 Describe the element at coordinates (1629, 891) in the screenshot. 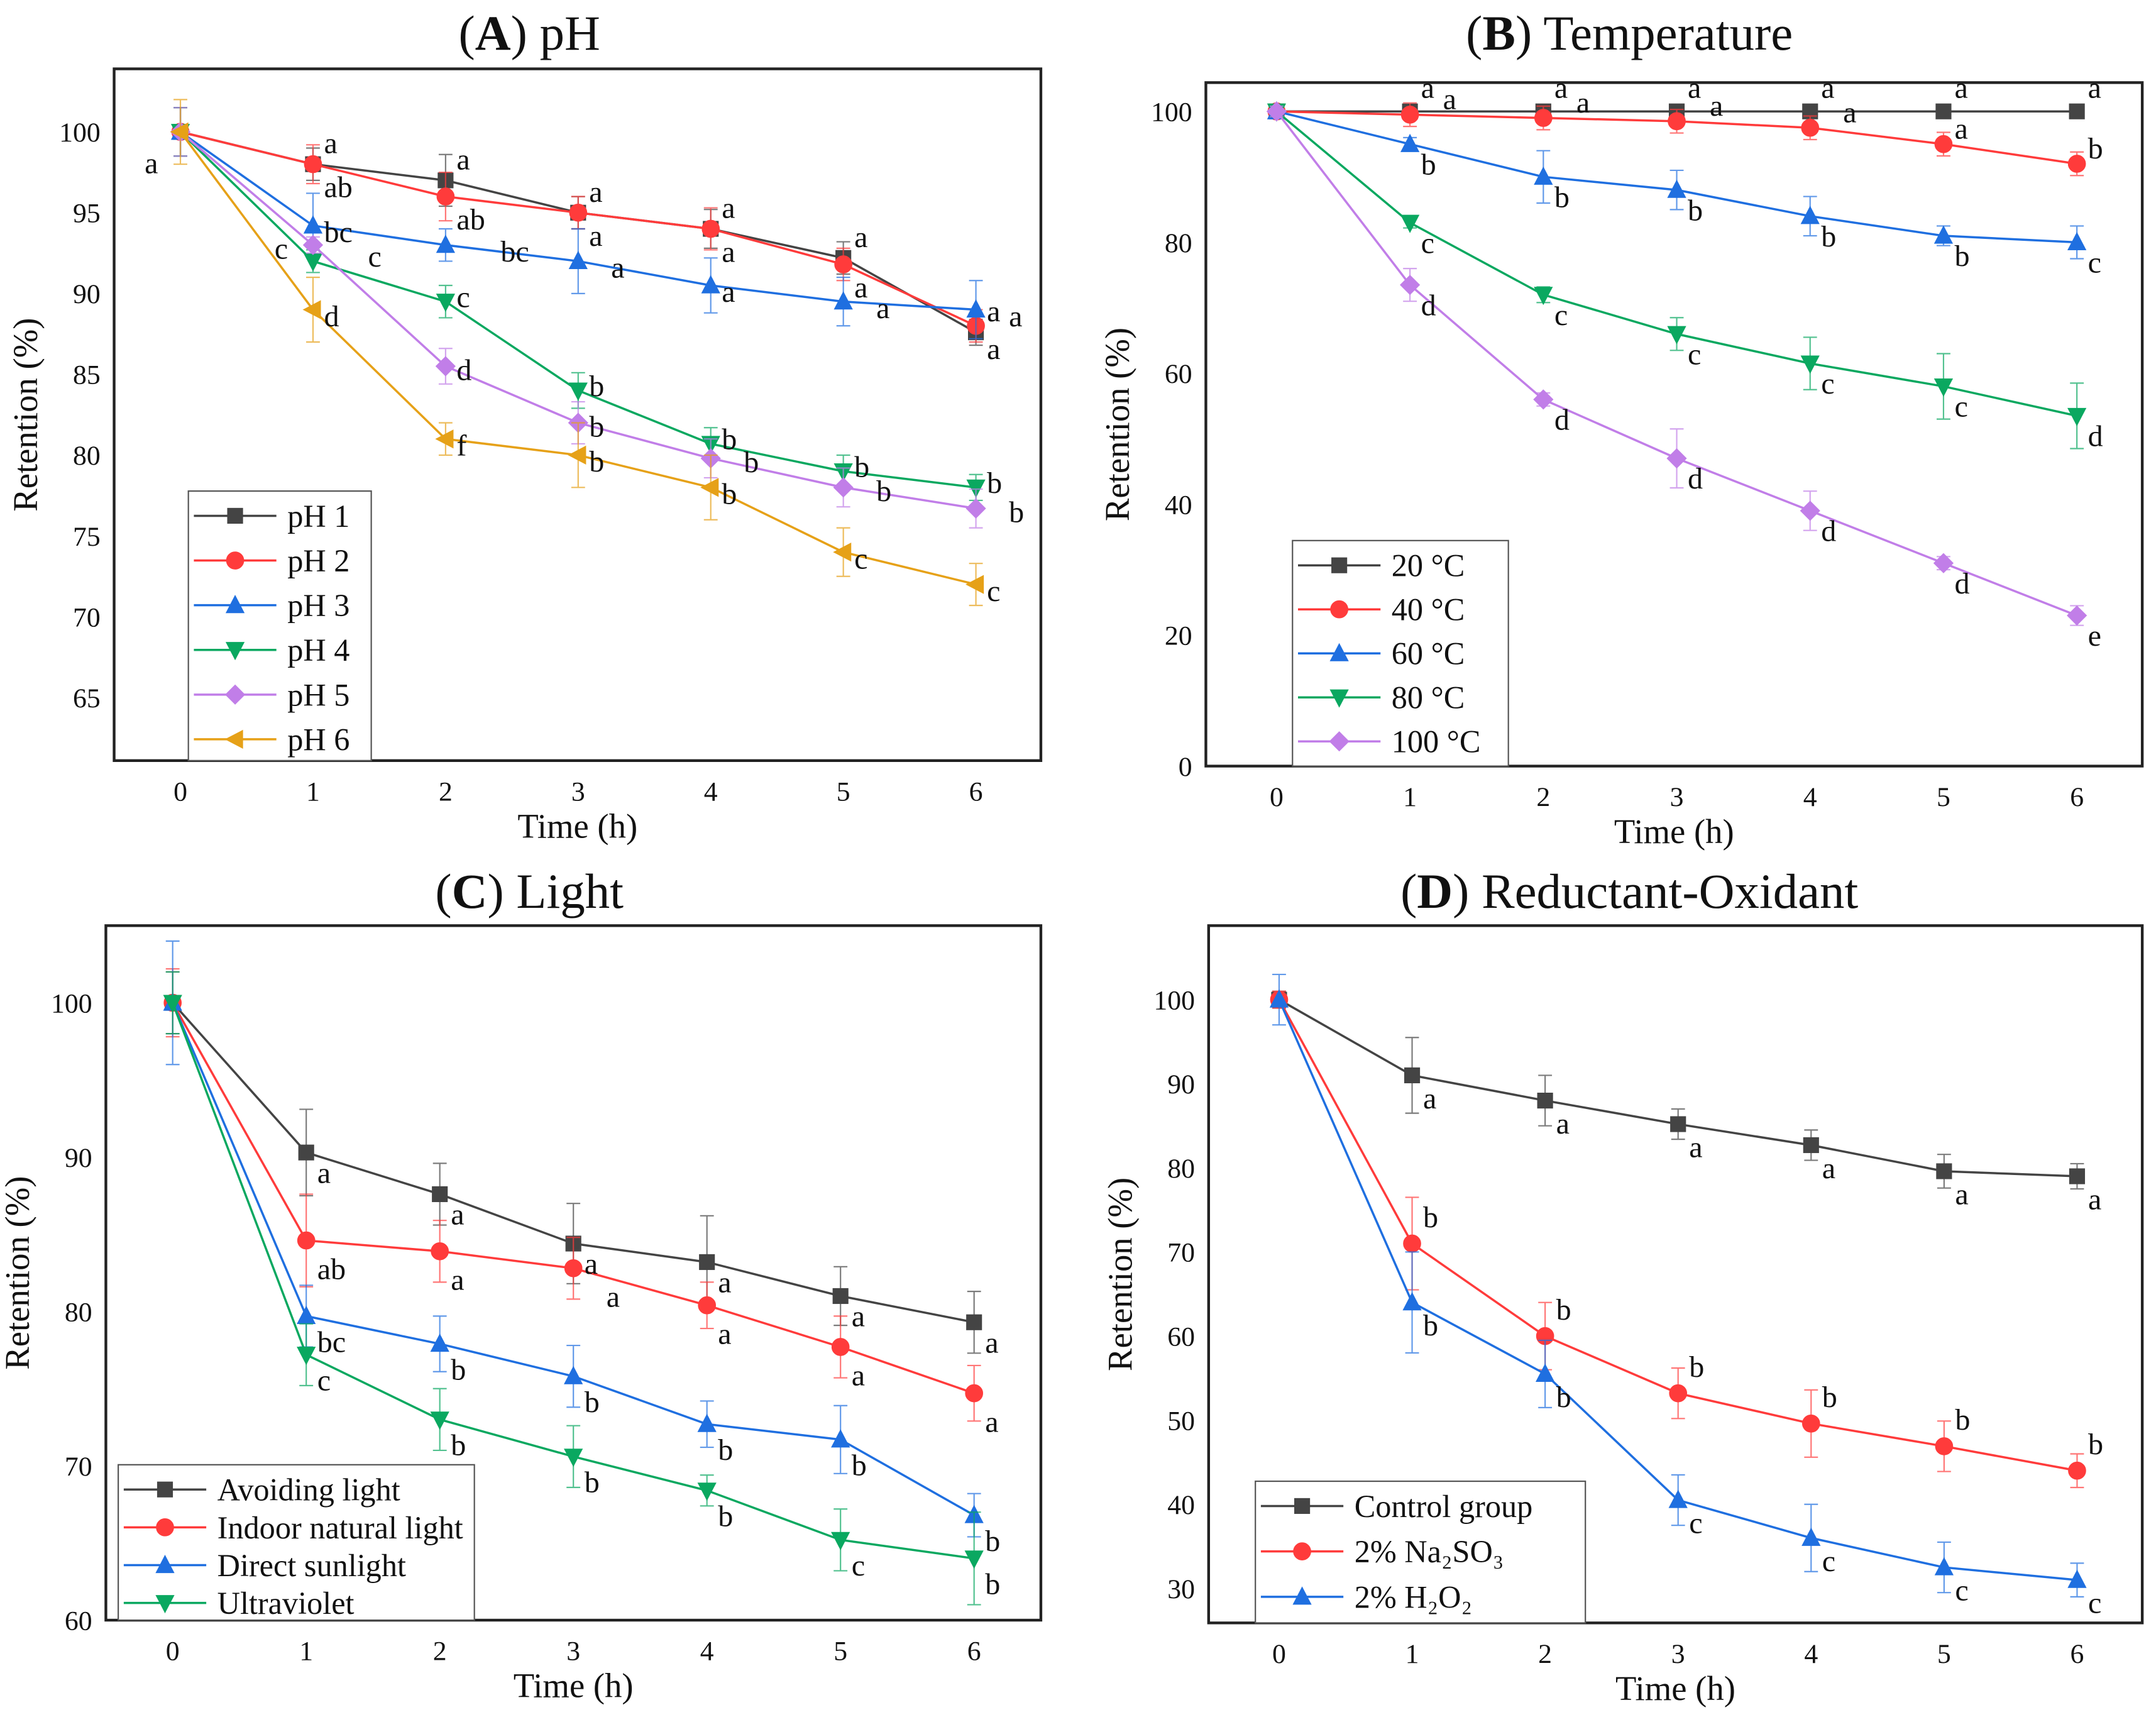

I see `chart-title: (D) Reductant-Oxidant` at that location.